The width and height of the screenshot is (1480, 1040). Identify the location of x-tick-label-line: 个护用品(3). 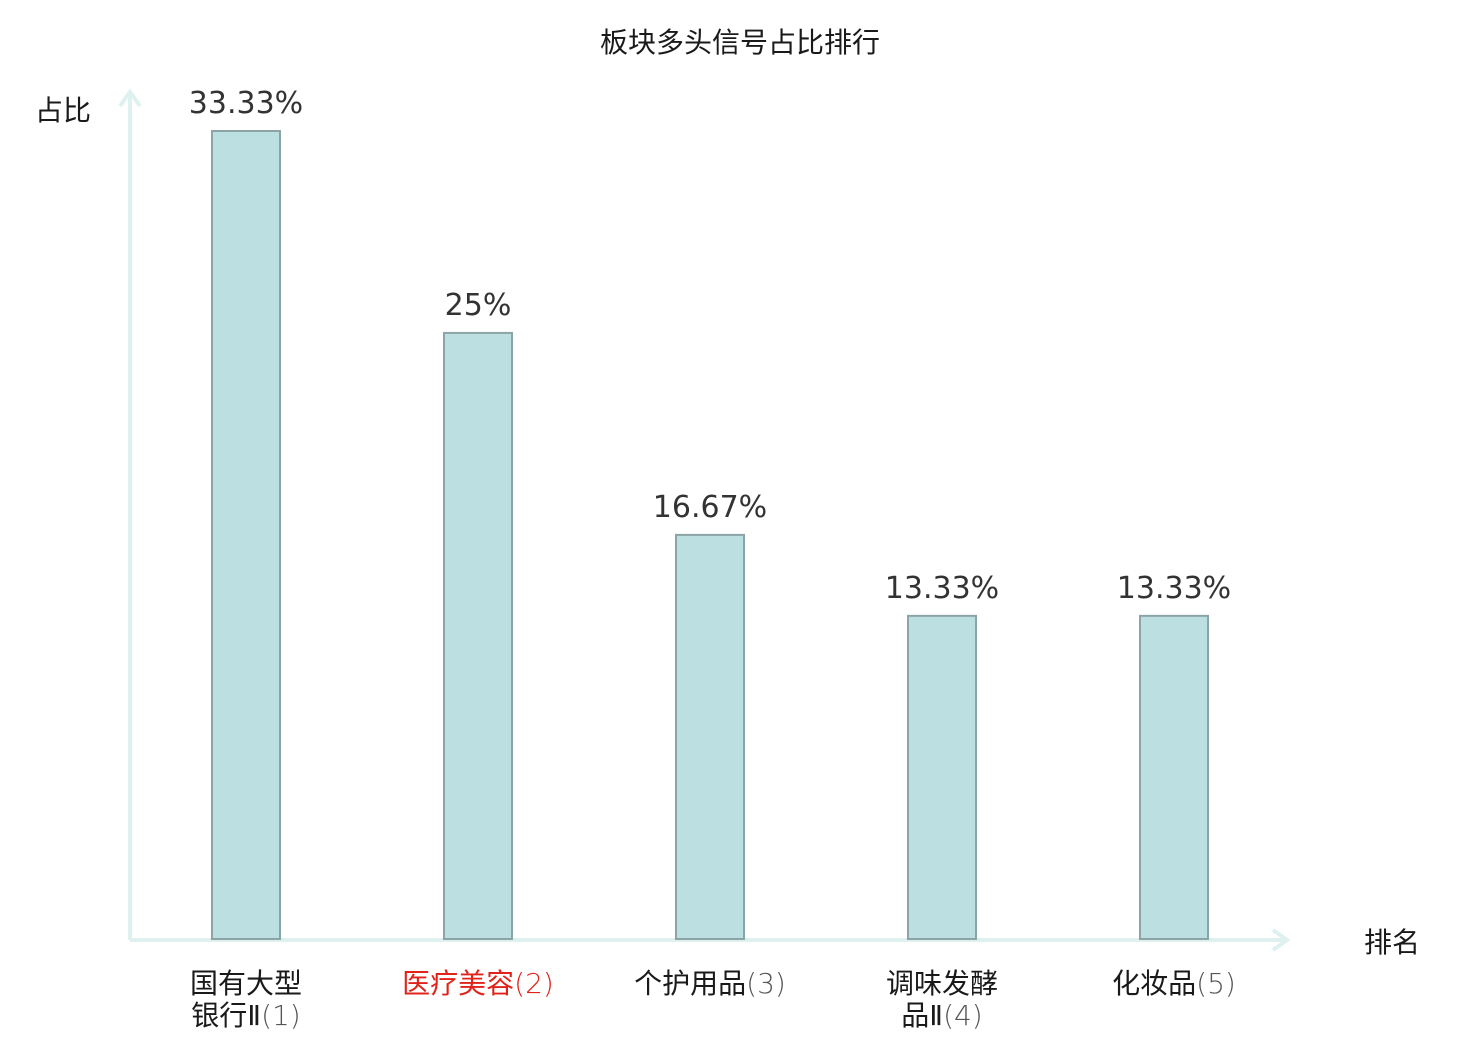
(710, 983).